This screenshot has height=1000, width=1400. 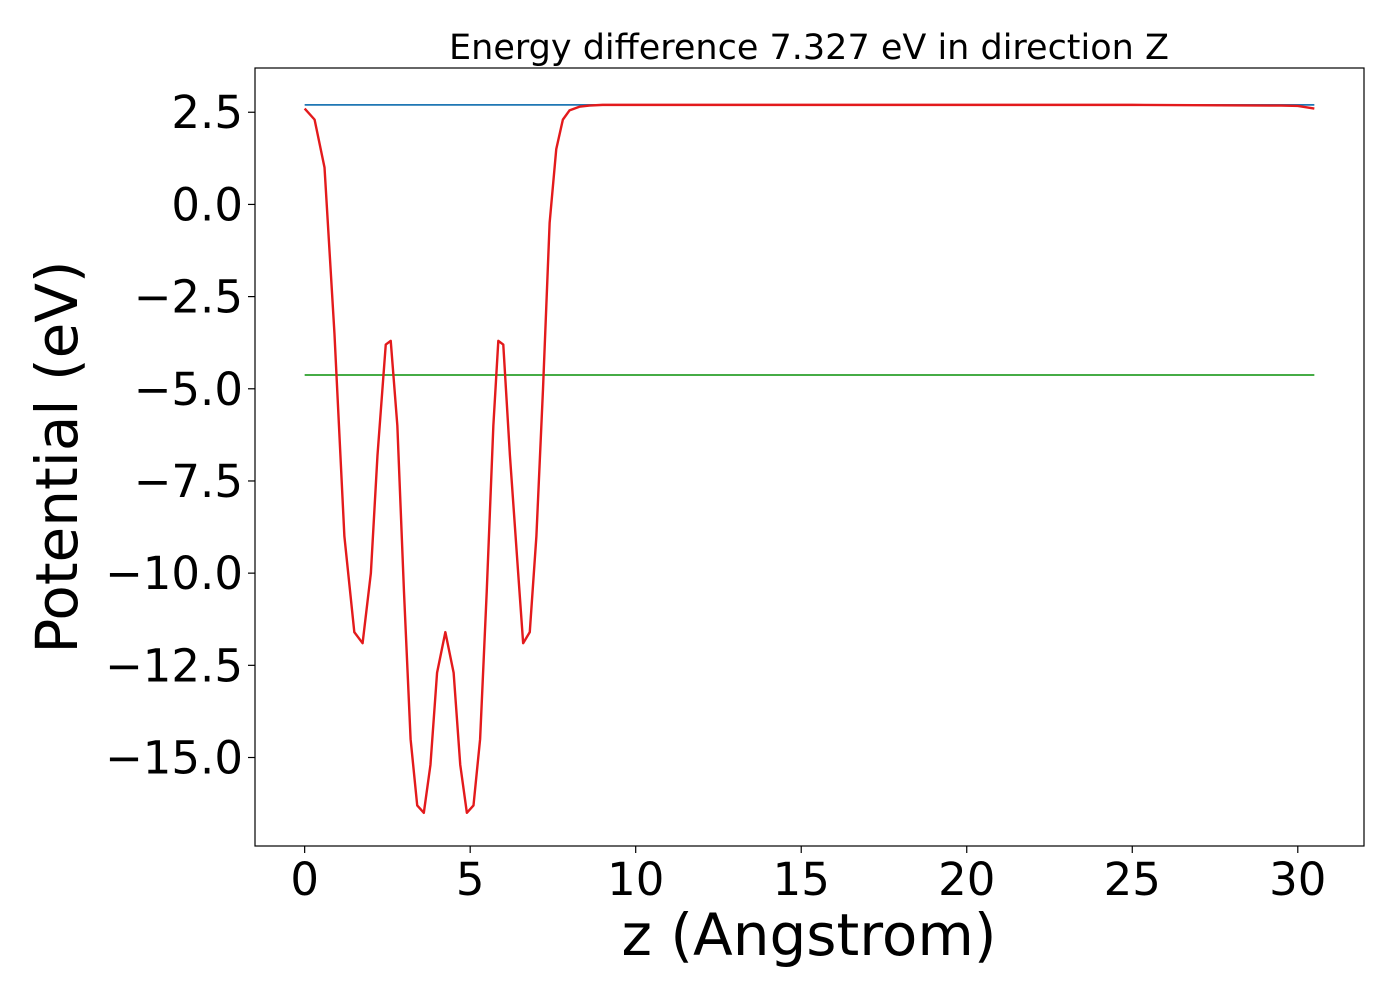 What do you see at coordinates (174, 665) in the screenshot?
I see `y-tick-label: −12.5` at bounding box center [174, 665].